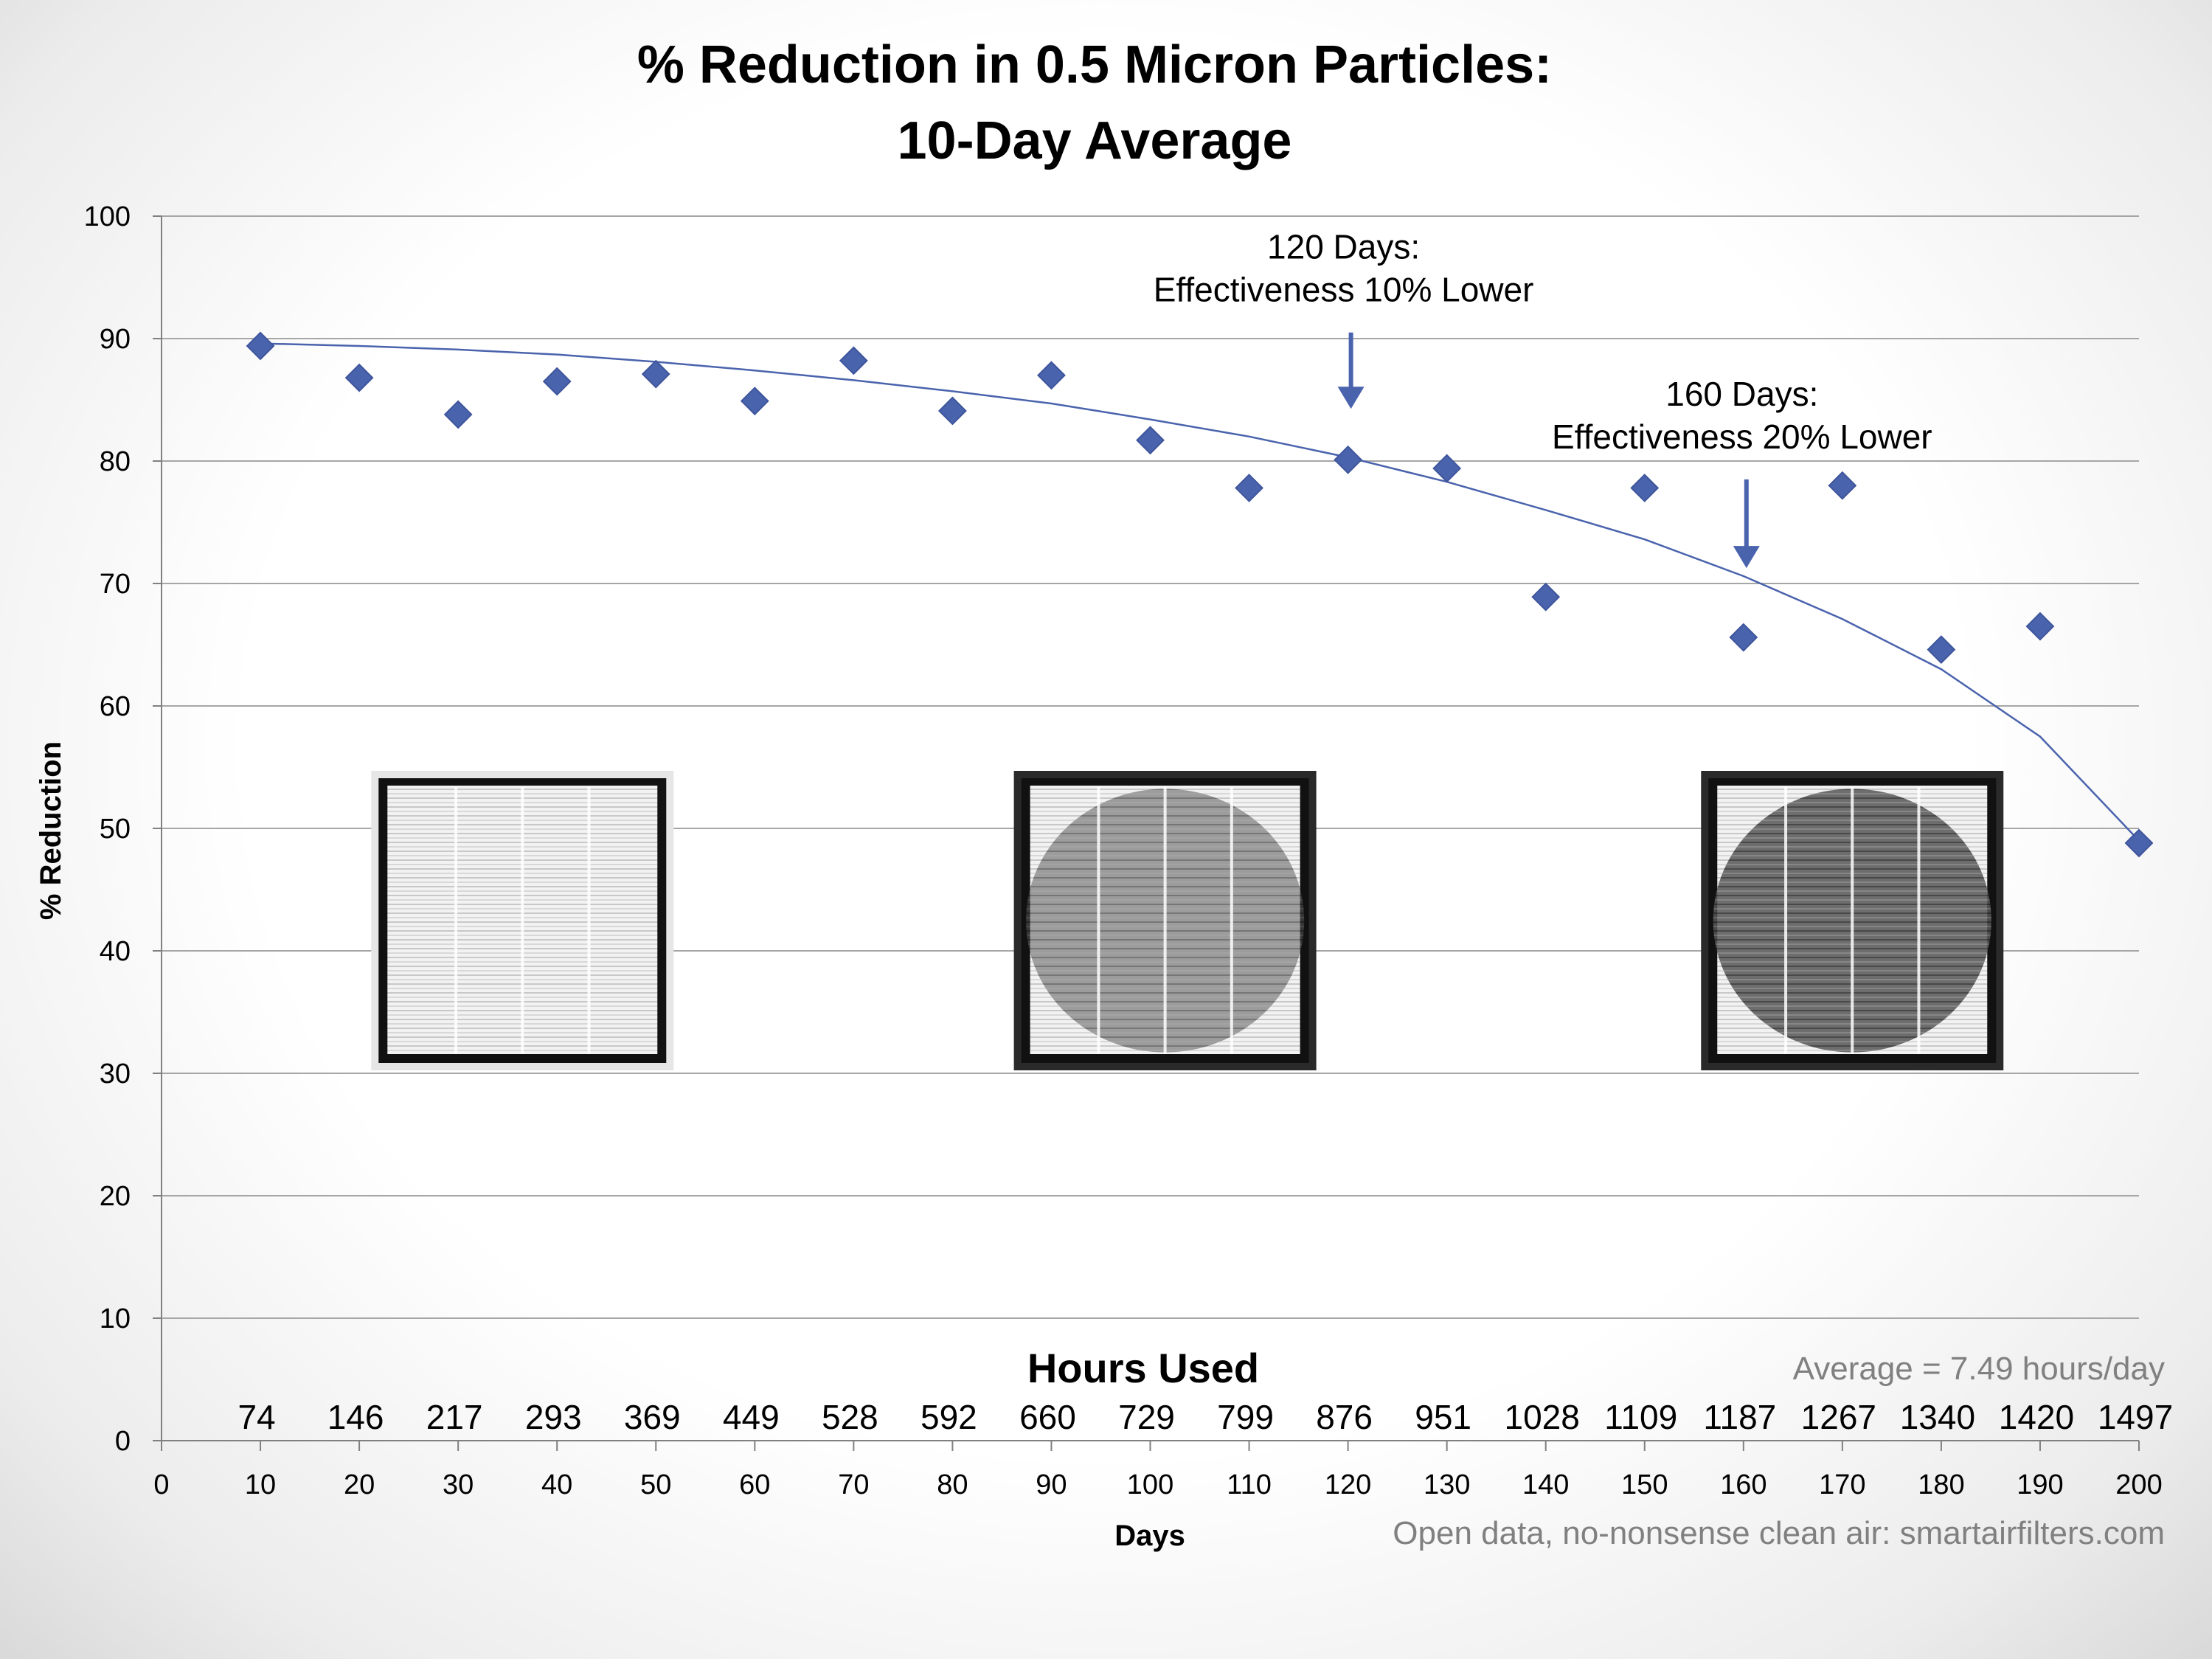  I want to click on x-tick-label-200: 200, so click(2138, 1484).